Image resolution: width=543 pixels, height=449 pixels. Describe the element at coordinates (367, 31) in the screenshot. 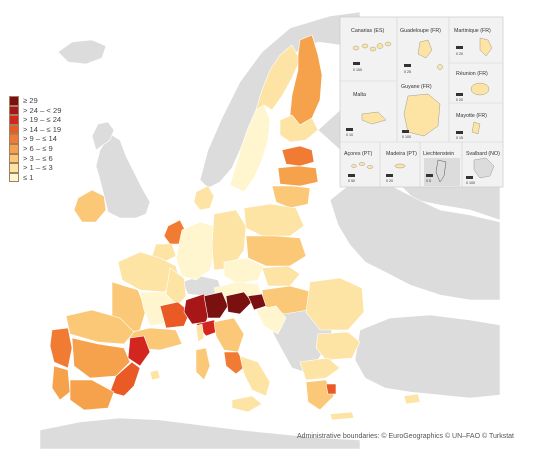

I see `inset-label: Canarias (ES)` at that location.